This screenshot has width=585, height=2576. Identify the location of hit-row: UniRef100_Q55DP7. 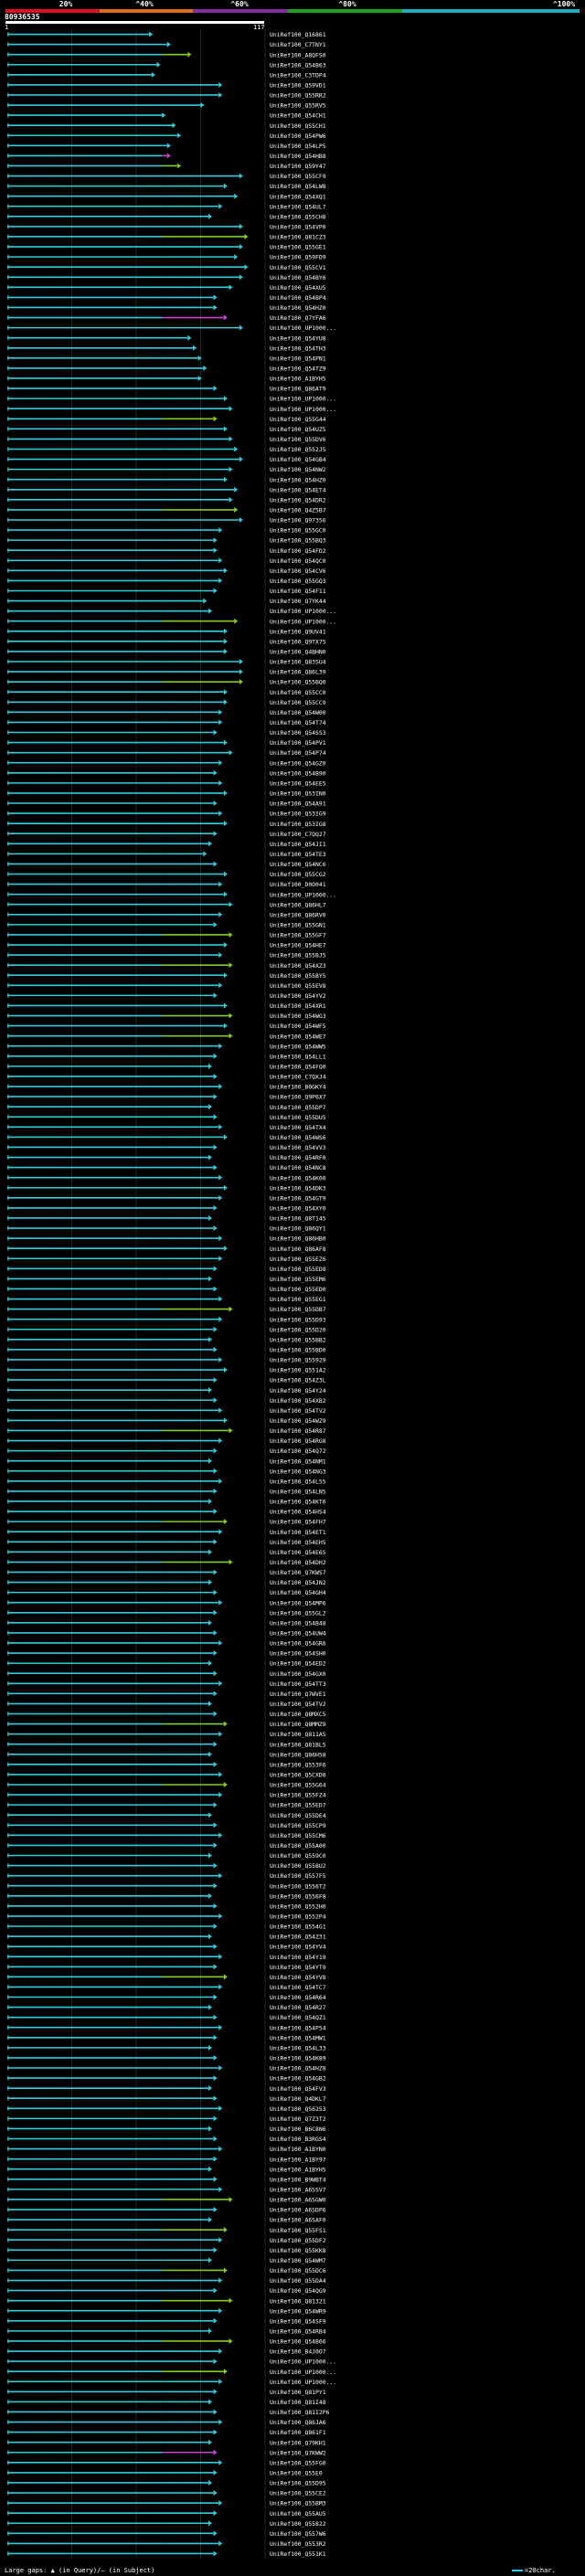
(166, 1107).